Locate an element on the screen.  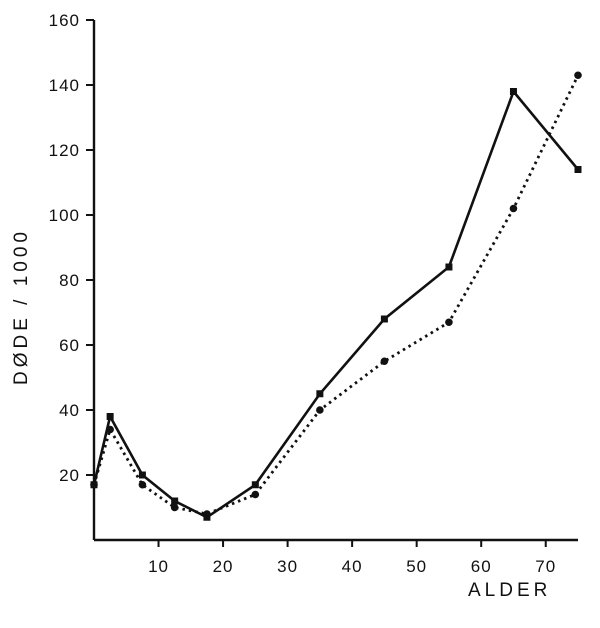
y-tick-label: 120 is located at coordinates (64, 150).